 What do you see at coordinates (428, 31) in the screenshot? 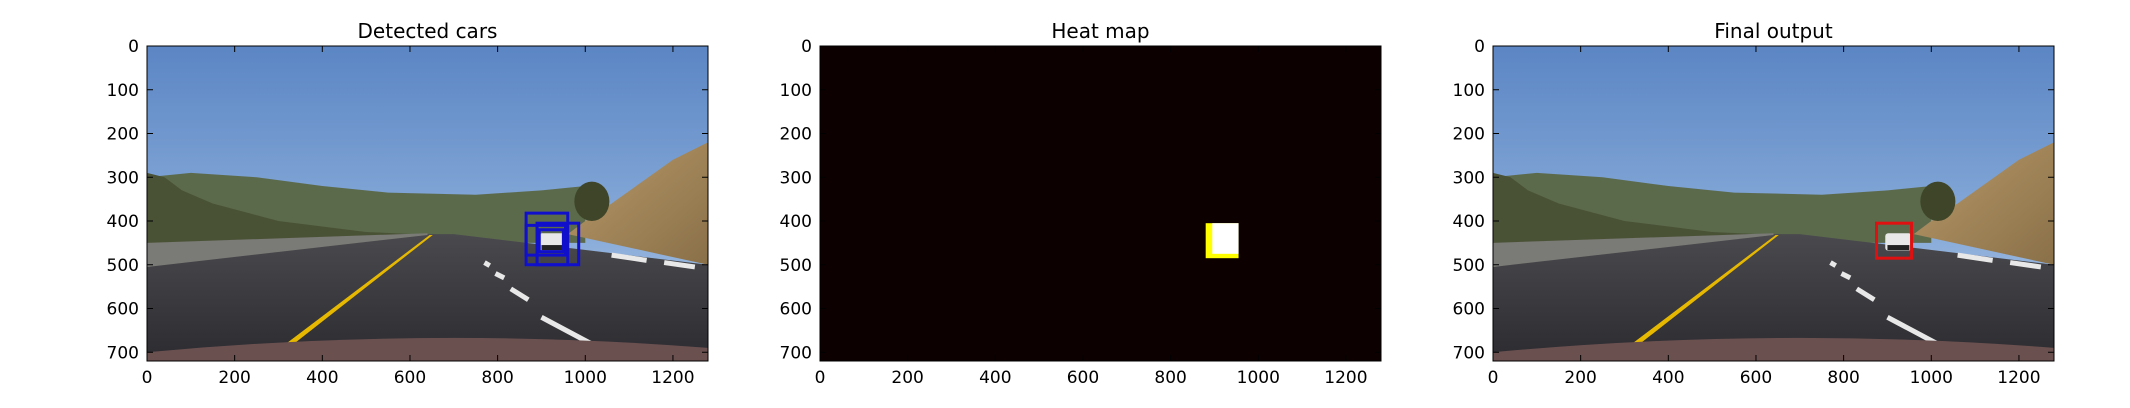
I see `chart-title: Detected cars` at bounding box center [428, 31].